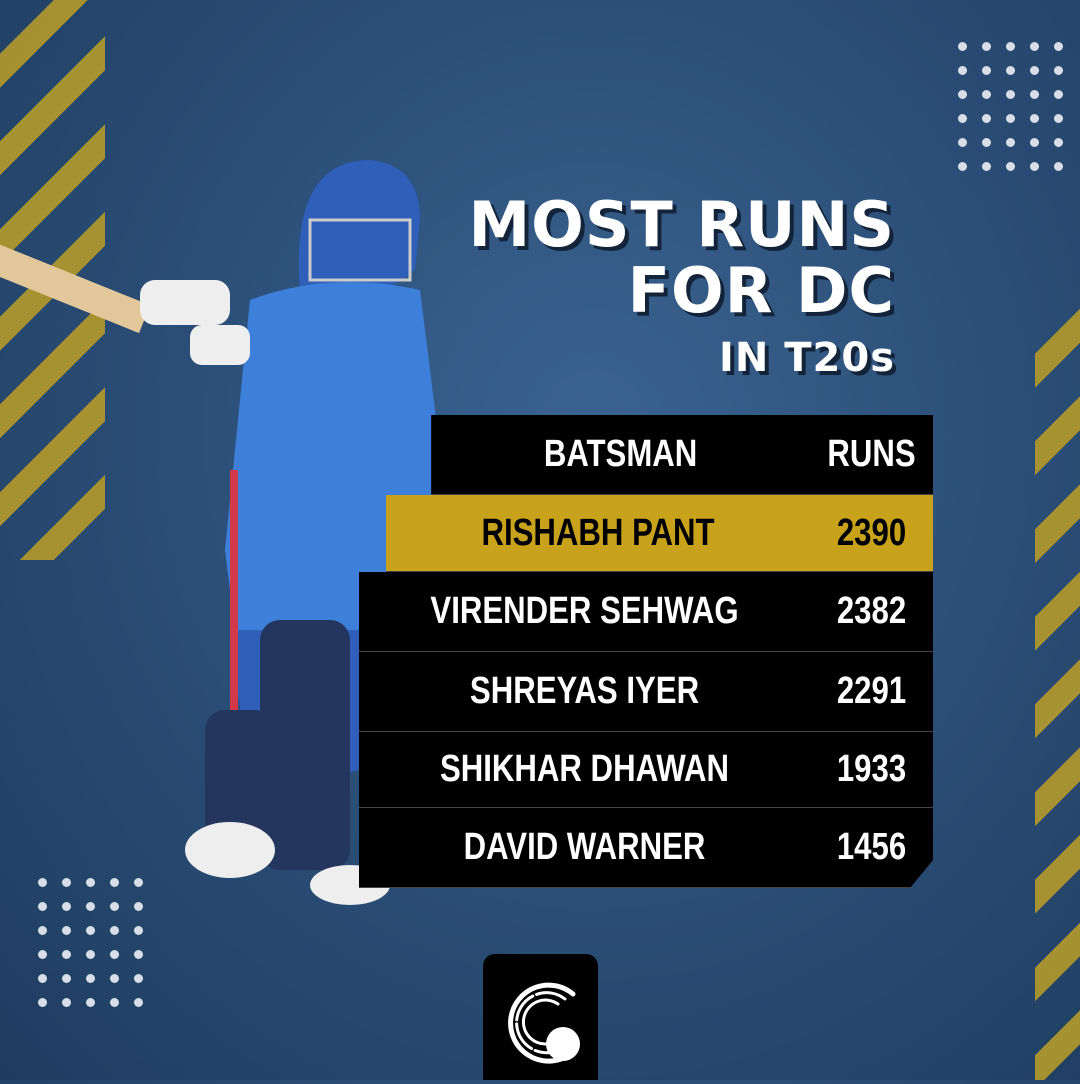  Describe the element at coordinates (584, 611) in the screenshot. I see `batsman-name: VIRENDER SEHWAG` at that location.